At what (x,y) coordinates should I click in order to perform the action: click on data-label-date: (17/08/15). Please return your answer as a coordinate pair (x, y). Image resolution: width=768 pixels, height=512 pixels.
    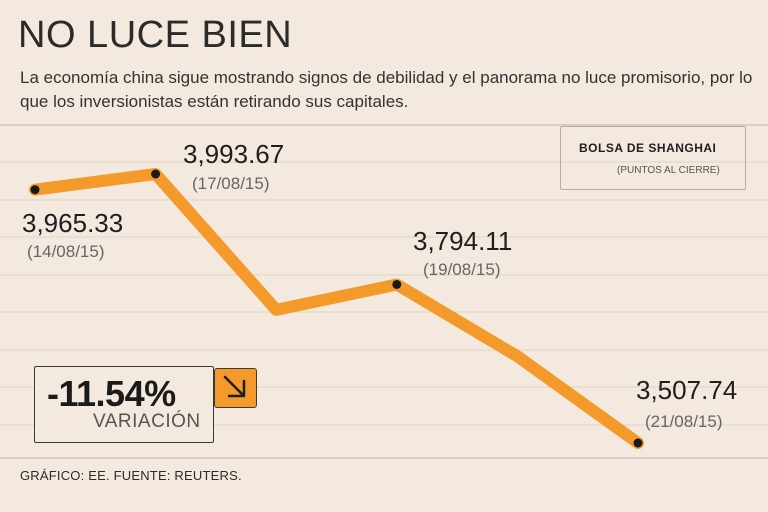
    Looking at the image, I should click on (231, 183).